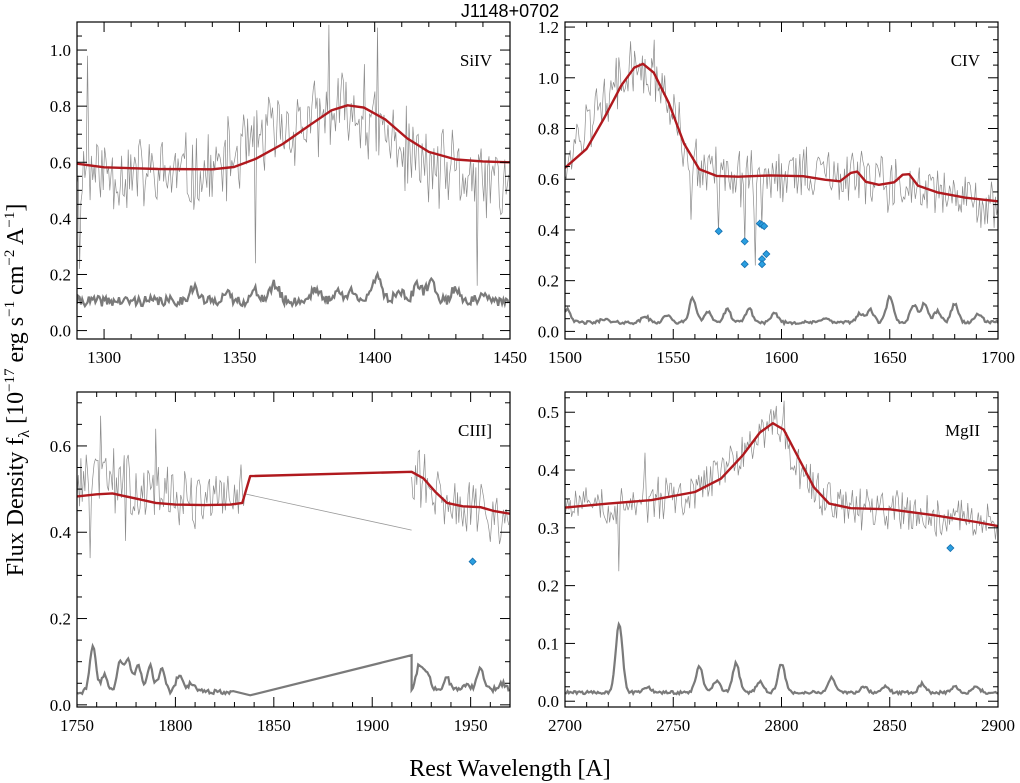 This screenshot has height=783, width=1020. I want to click on y-axis-title-erg: erg s, so click(16, 343).